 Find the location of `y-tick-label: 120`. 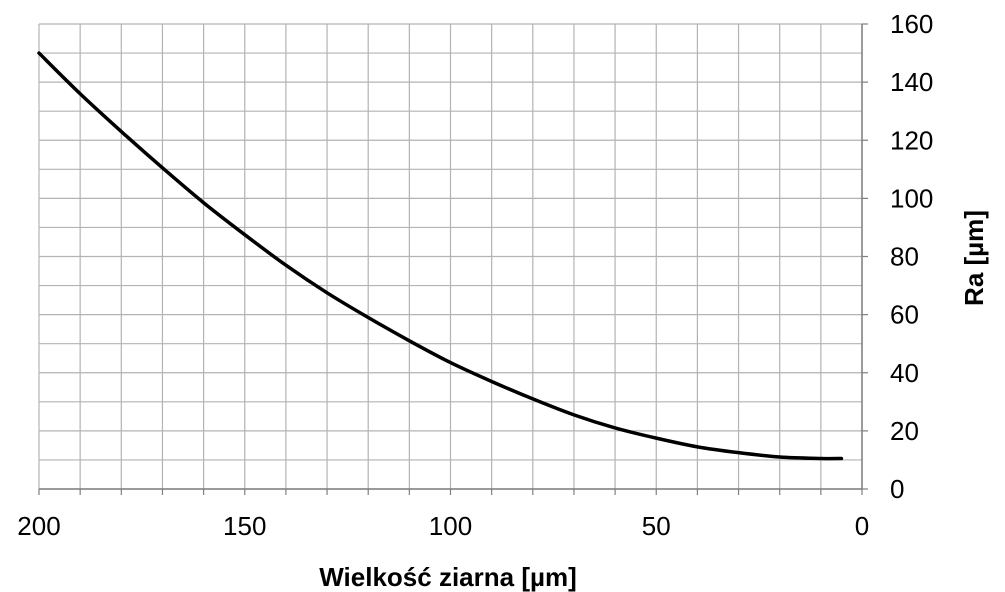

y-tick-label: 120 is located at coordinates (911, 140).